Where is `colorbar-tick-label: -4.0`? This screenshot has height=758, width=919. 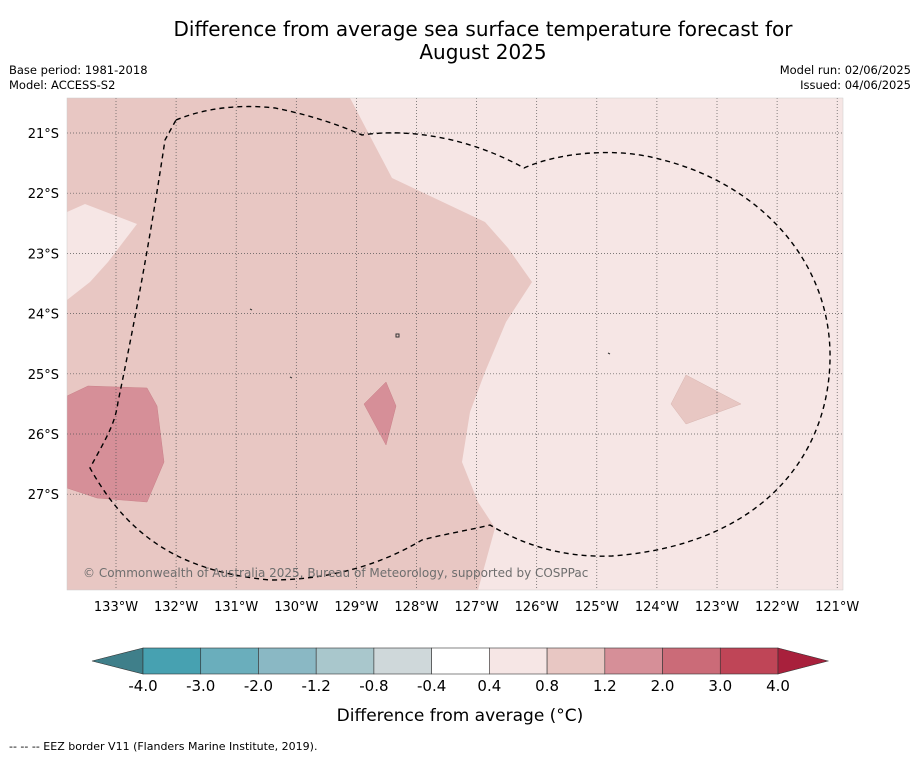 colorbar-tick-label: -4.0 is located at coordinates (142, 686).